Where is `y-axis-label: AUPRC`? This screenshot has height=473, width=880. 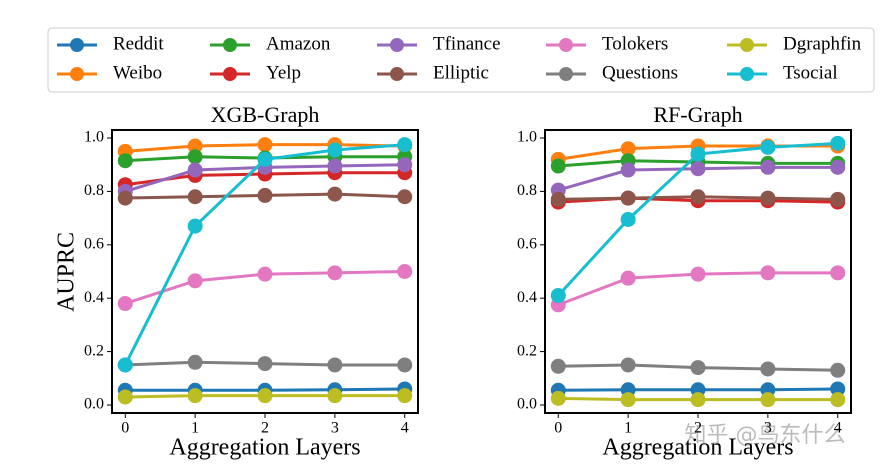 y-axis-label: AUPRC is located at coordinates (67, 272).